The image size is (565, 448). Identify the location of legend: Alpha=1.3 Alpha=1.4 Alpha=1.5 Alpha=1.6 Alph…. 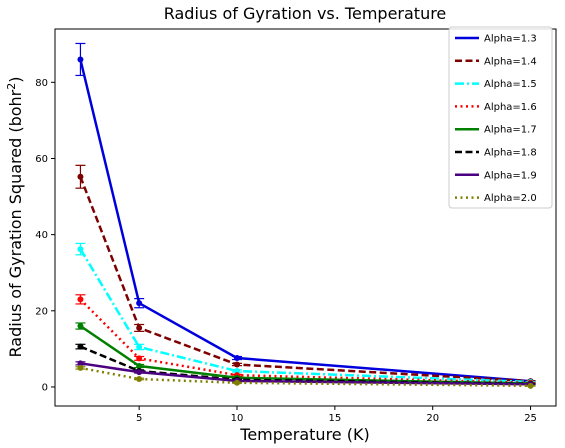
(500, 117).